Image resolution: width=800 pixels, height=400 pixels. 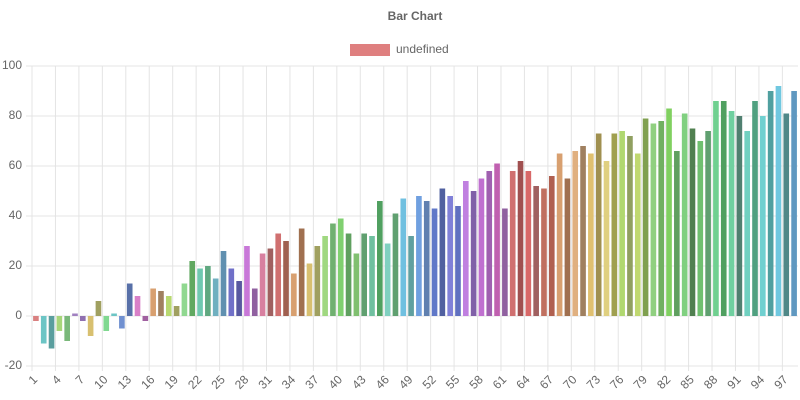 What do you see at coordinates (359, 382) in the screenshot?
I see `x-tick-label: 43` at bounding box center [359, 382].